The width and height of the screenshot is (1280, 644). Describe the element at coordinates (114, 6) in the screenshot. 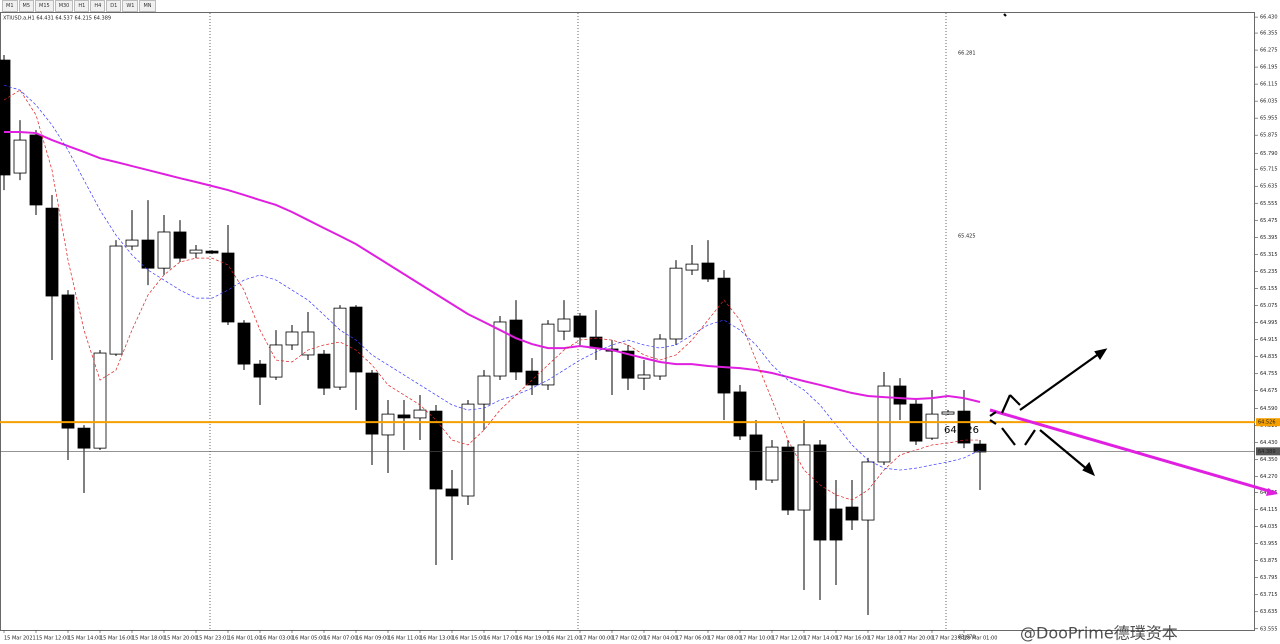

I see `timeframe-button: D1` at that location.